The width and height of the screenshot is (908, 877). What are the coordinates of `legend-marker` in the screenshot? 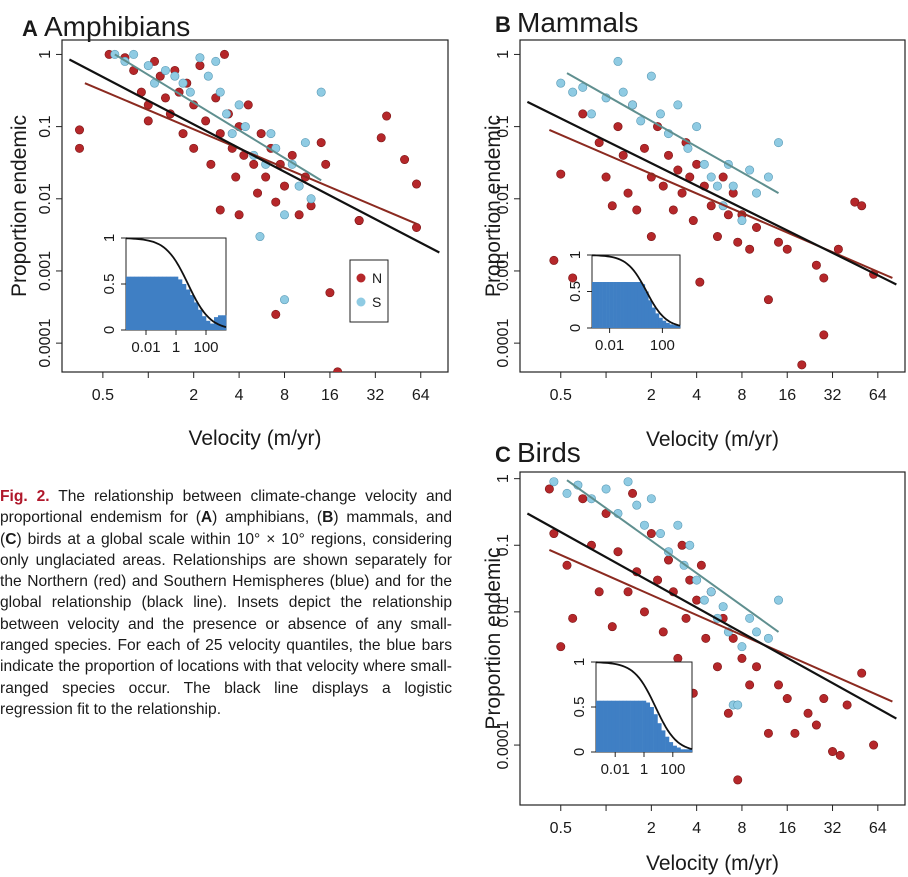 It's located at (361, 302).